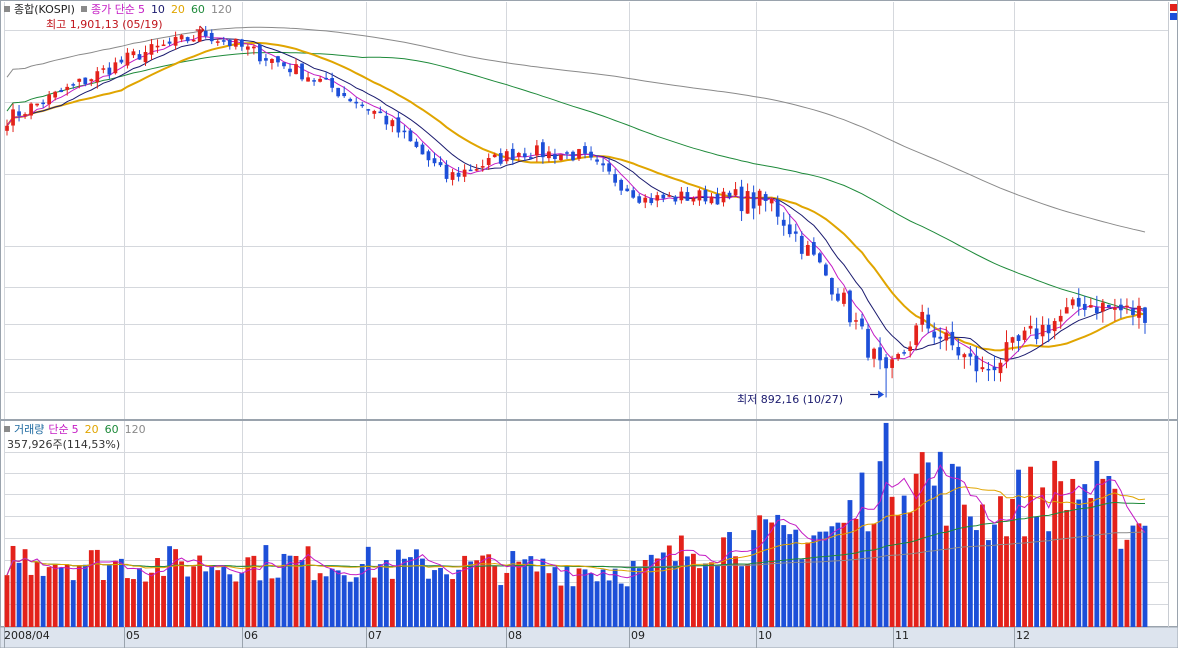 This screenshot has width=1178, height=648. What do you see at coordinates (881, 394) in the screenshot?
I see `low-arrow-head-icon` at bounding box center [881, 394].